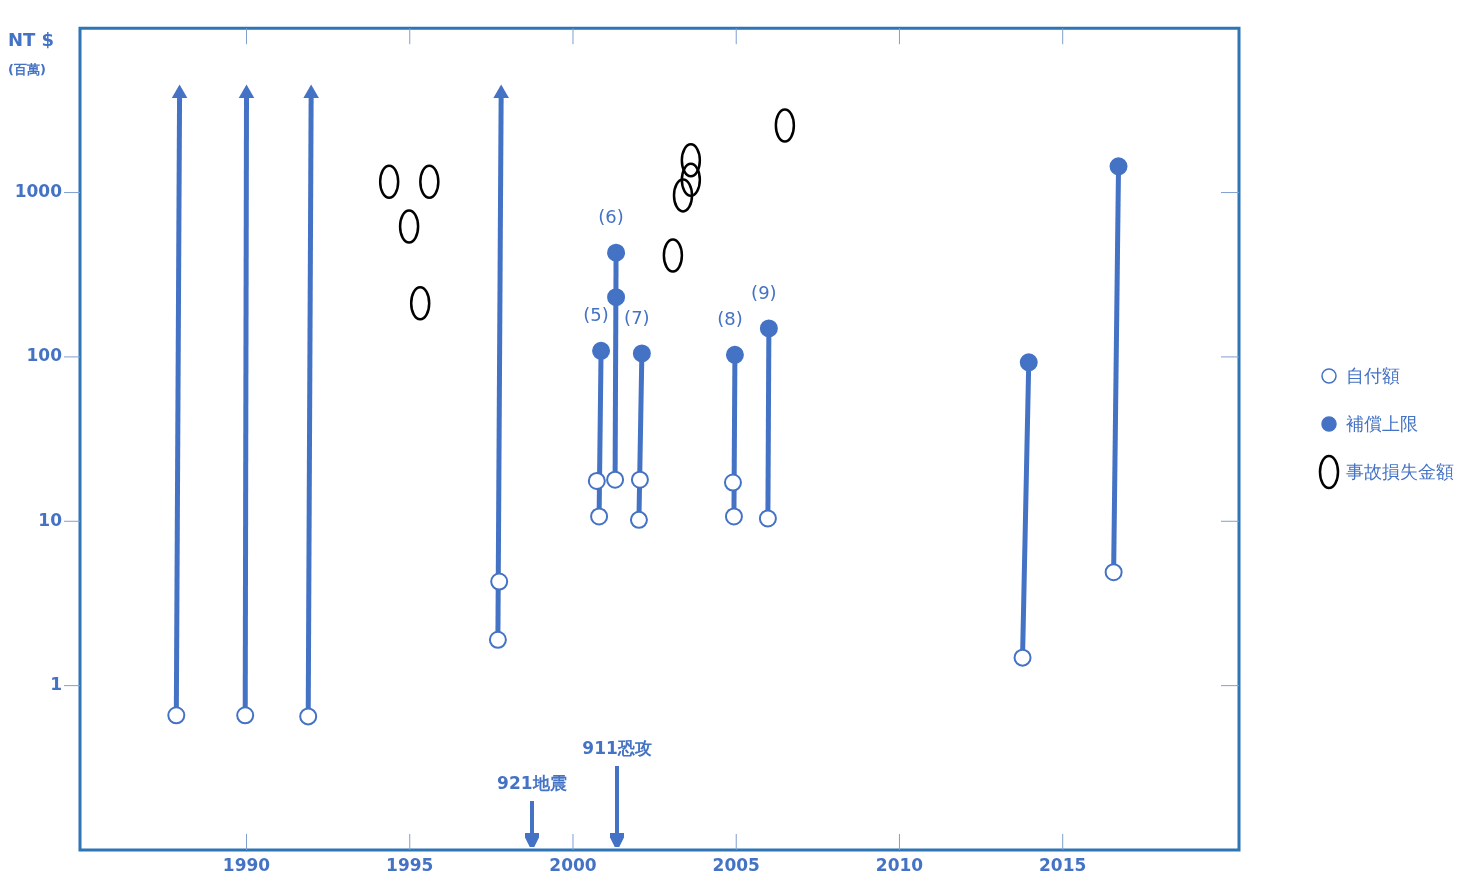 The height and width of the screenshot is (880, 1481). Describe the element at coordinates (611, 217) in the screenshot. I see `annotation: (6)` at that location.